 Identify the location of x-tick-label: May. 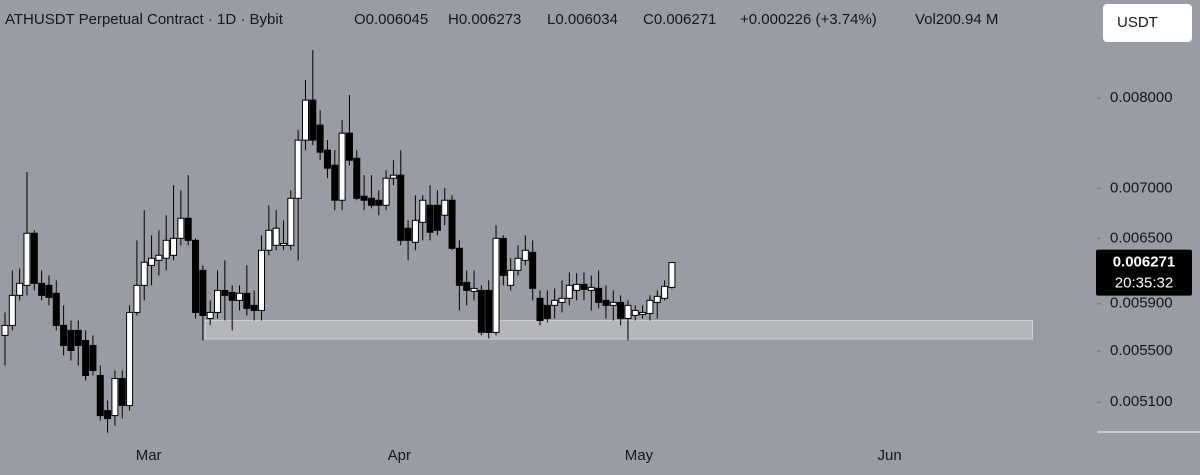
(639, 455).